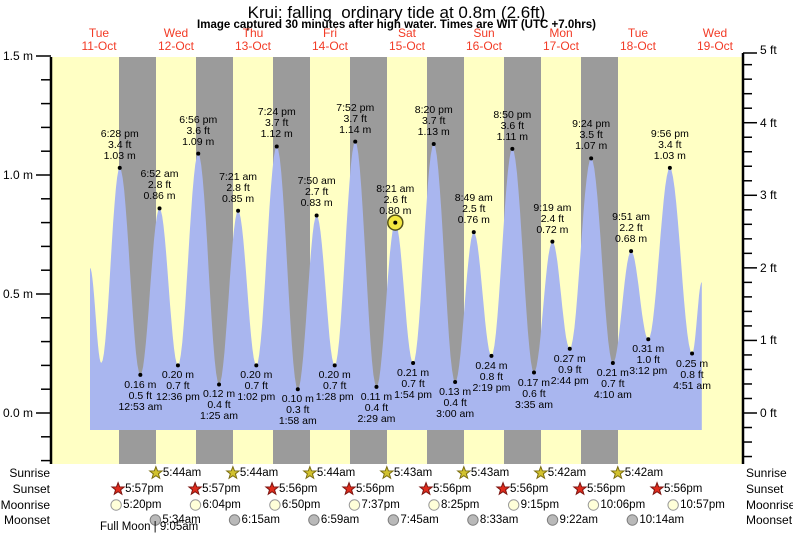 This screenshot has width=793, height=537. What do you see at coordinates (512, 125) in the screenshot?
I see `tide-label-line: 3.6 ft` at bounding box center [512, 125].